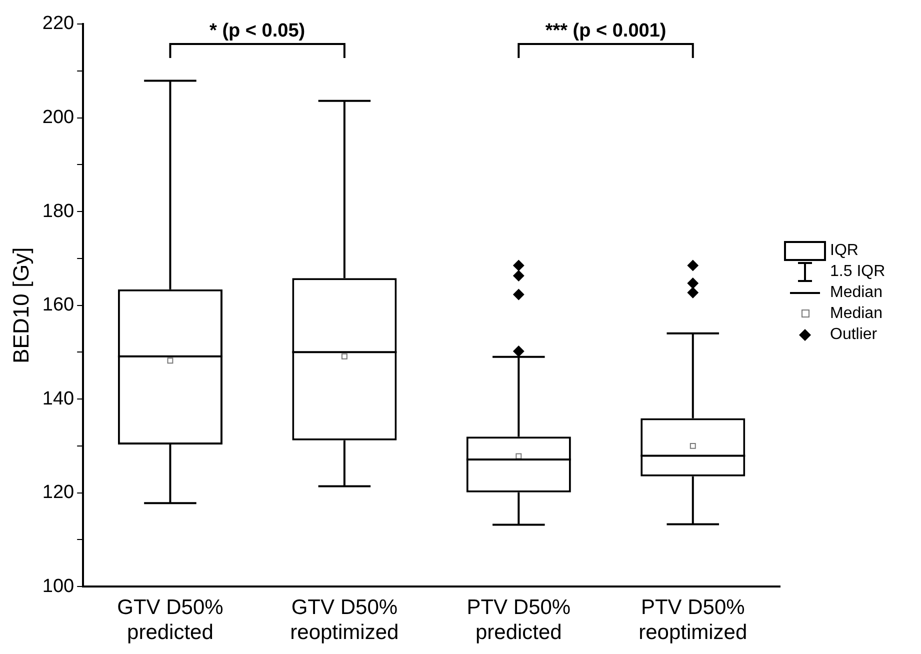 This screenshot has height=654, width=921. What do you see at coordinates (258, 31) in the screenshot?
I see `annotation: * (p < 0.05)` at bounding box center [258, 31].